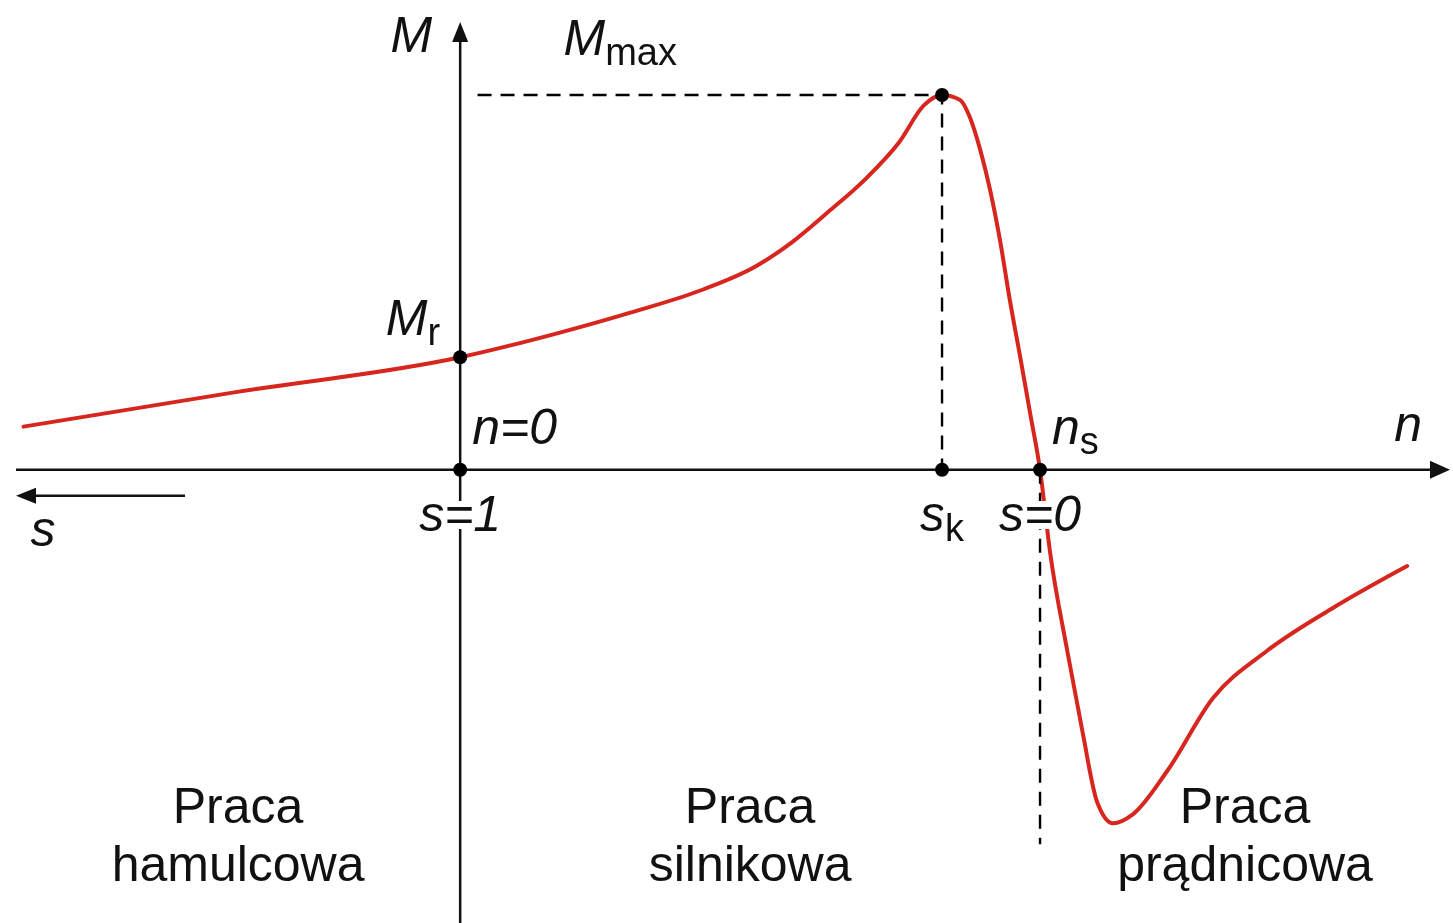  I want to click on annotation: Praca silnikowa, so click(750, 835).